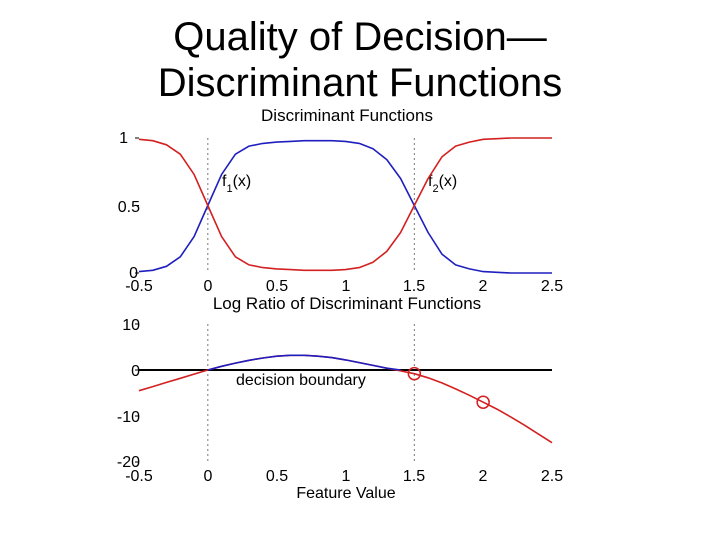 This screenshot has height=540, width=720. What do you see at coordinates (347, 115) in the screenshot?
I see `top-chart-title: Discriminant Functions` at bounding box center [347, 115].